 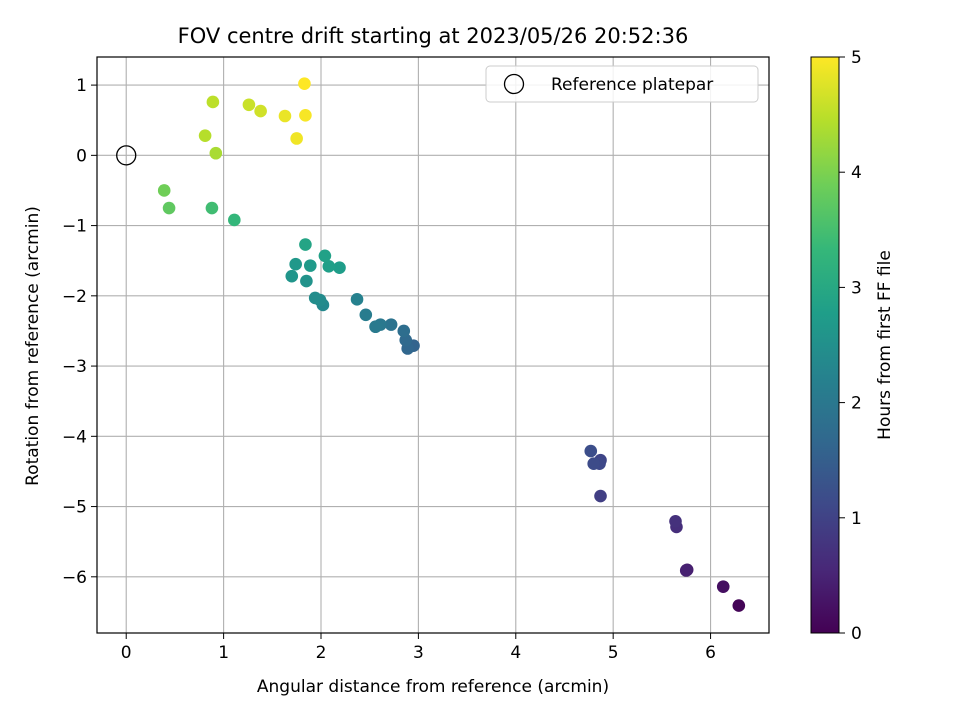 I want to click on colorbar-tick-label: 5, so click(x=856, y=58).